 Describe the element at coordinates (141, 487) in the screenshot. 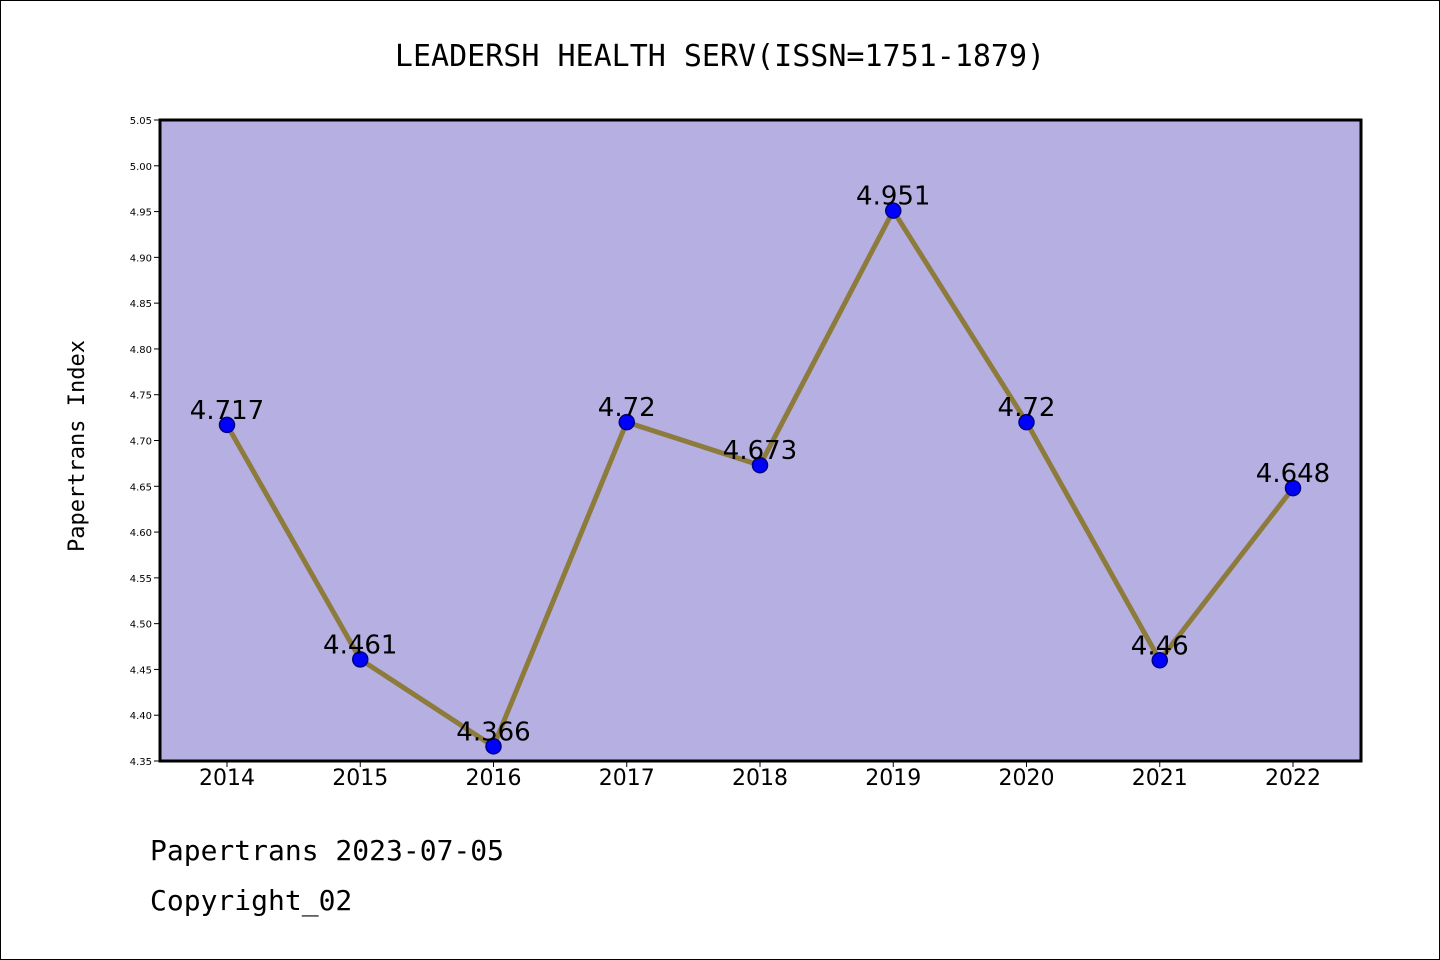

I see `y-tick-label: 4.65` at that location.